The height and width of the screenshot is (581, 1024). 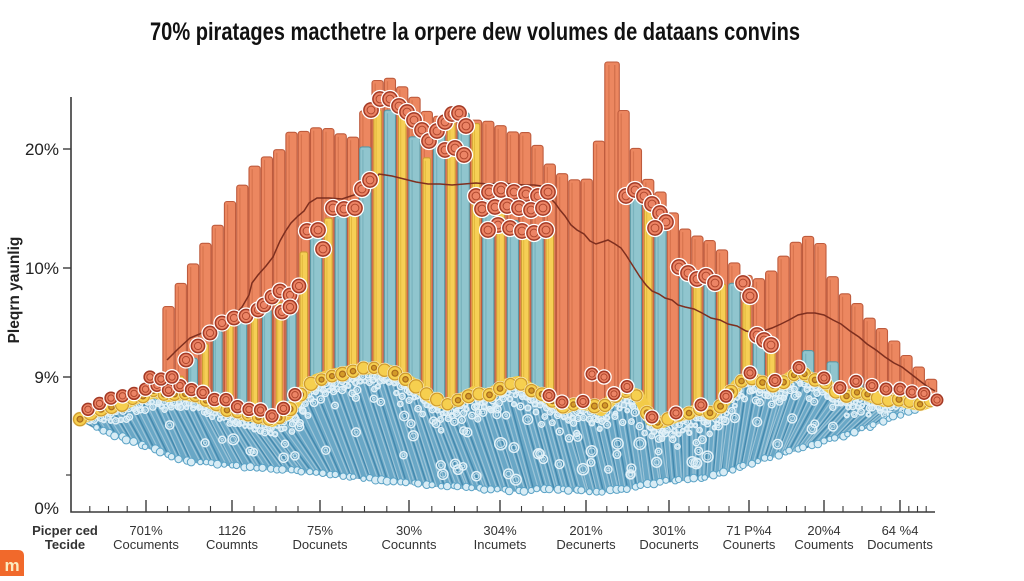 I want to click on svg-text: 0%, so click(x=46, y=508).